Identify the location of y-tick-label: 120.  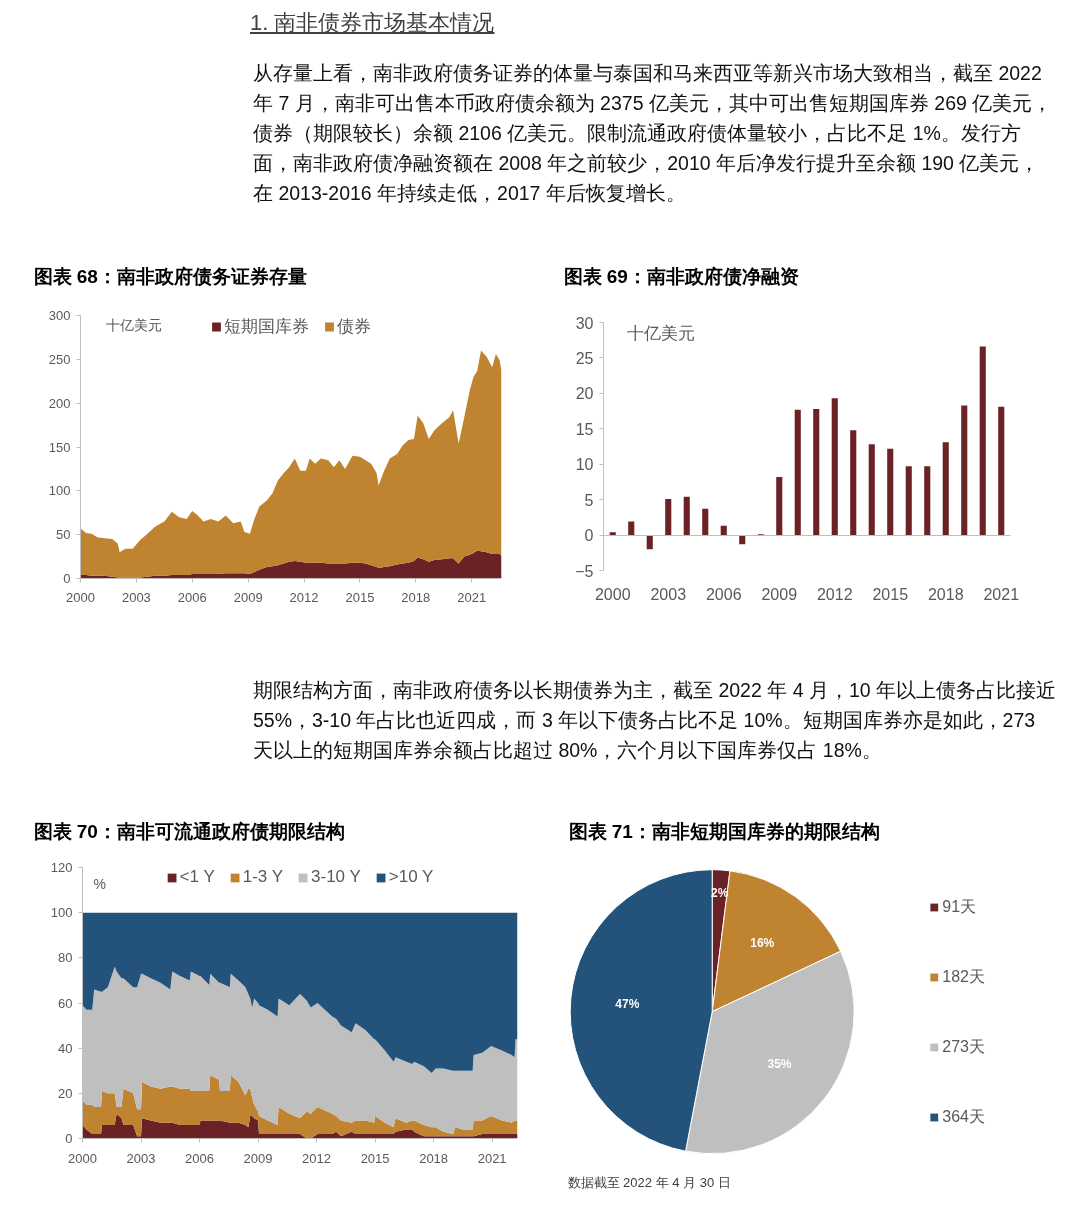
(61, 867).